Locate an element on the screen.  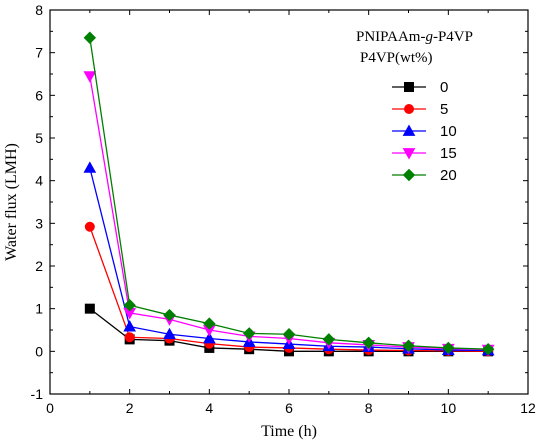
legend-item-5: 5 is located at coordinates (420, 109).